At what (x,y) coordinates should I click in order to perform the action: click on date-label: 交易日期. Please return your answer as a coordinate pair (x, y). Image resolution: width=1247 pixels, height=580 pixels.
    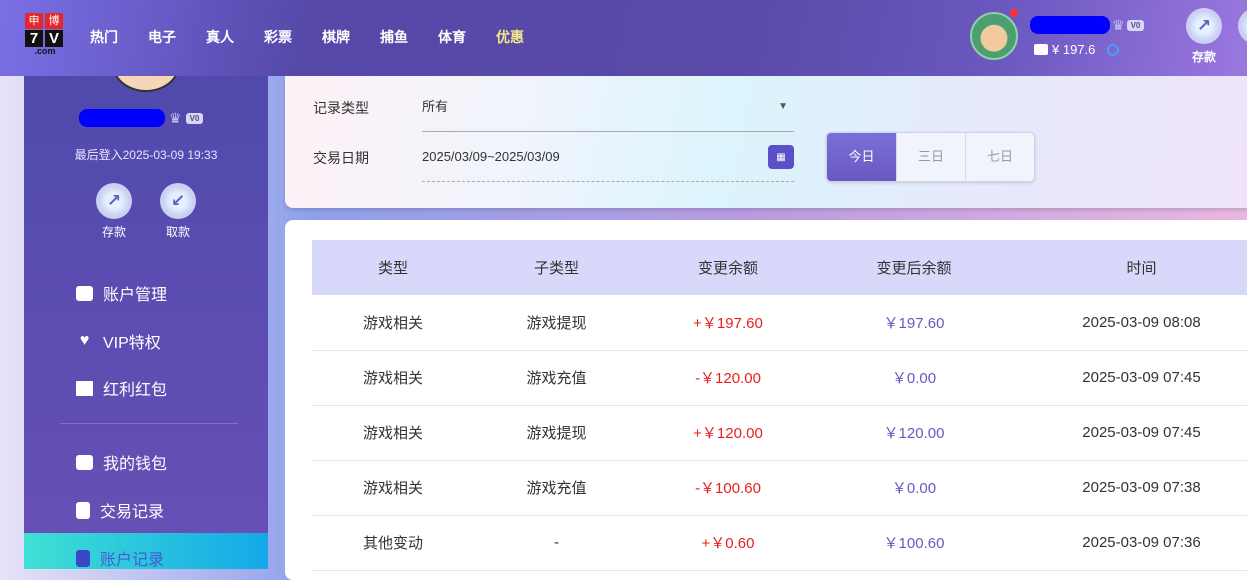
    Looking at the image, I should click on (341, 158).